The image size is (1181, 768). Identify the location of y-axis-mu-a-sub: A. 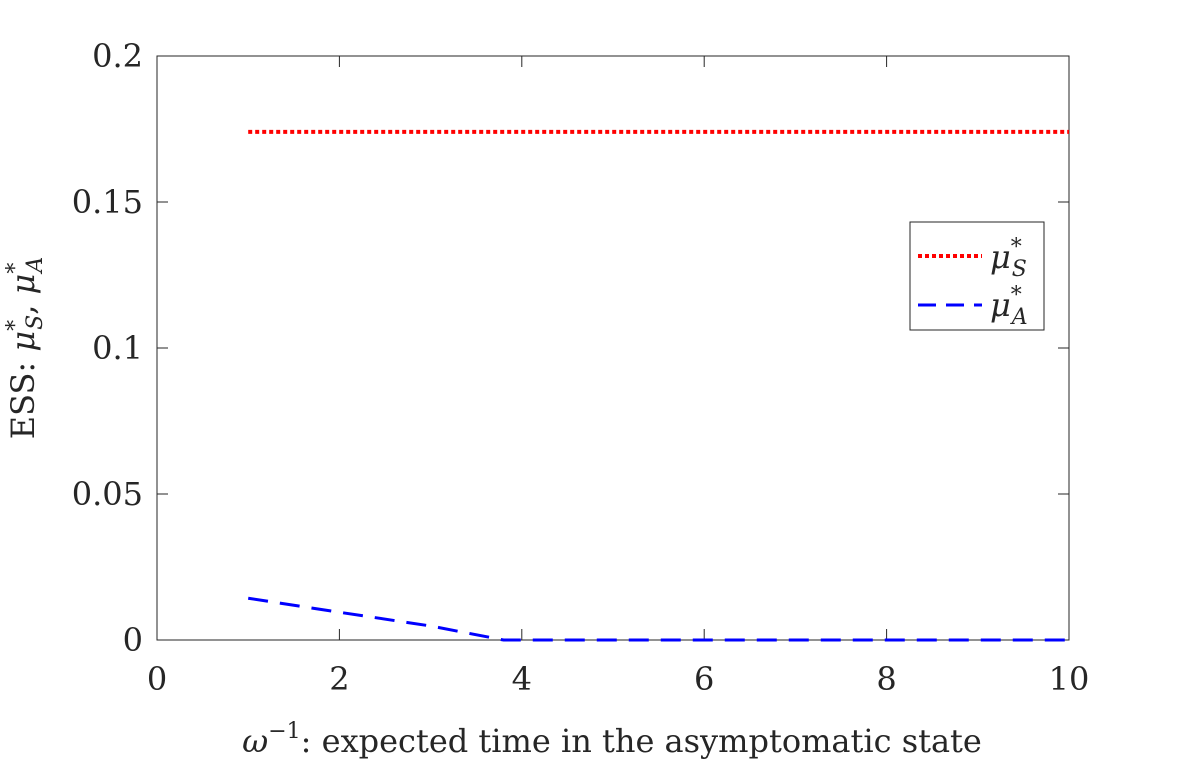
(35, 266).